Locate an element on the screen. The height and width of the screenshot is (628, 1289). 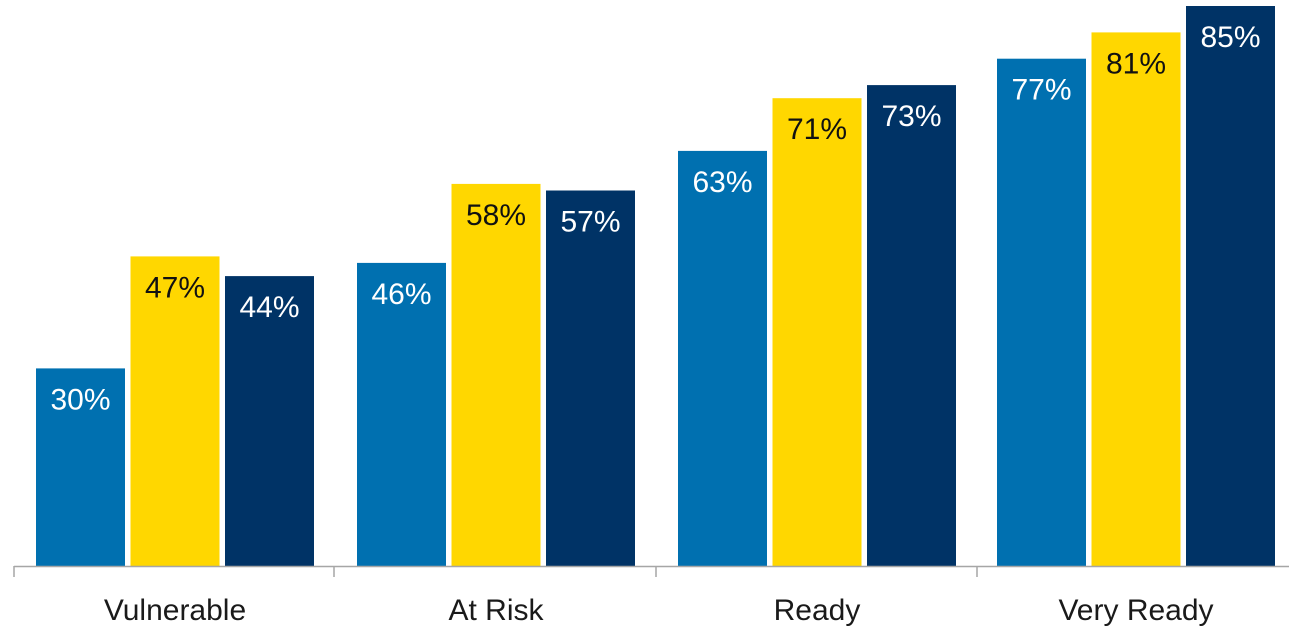
x-axis: Vulnerable At Risk Ready Very Ready is located at coordinates (651, 596).